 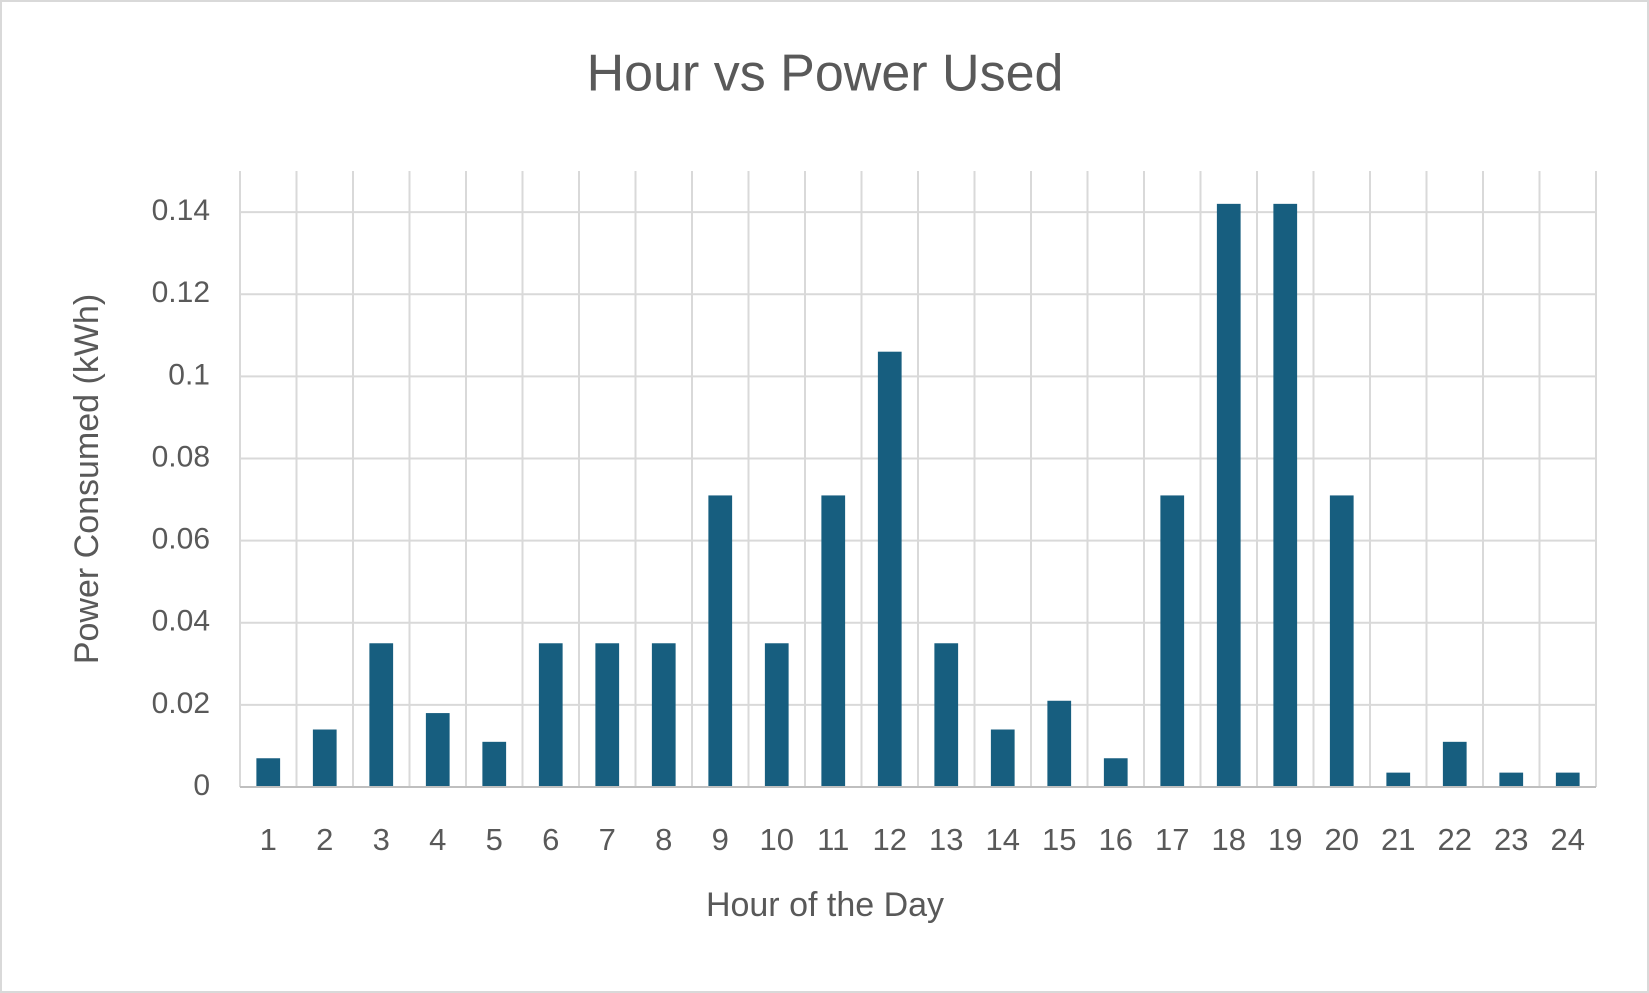 What do you see at coordinates (825, 74) in the screenshot?
I see `chart-title: Hour vs Power Used` at bounding box center [825, 74].